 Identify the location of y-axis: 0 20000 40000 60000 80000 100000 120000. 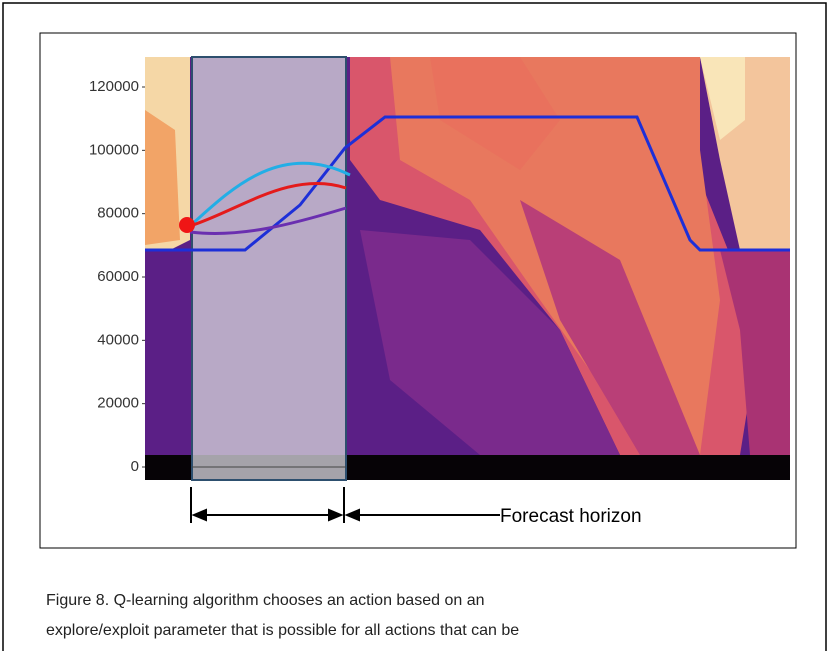
(117, 276).